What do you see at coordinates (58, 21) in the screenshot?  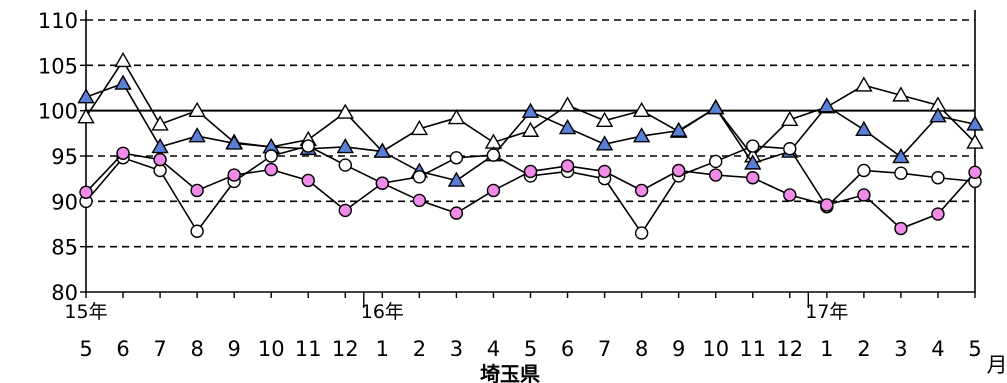 I see `y-tick-label: 110` at bounding box center [58, 21].